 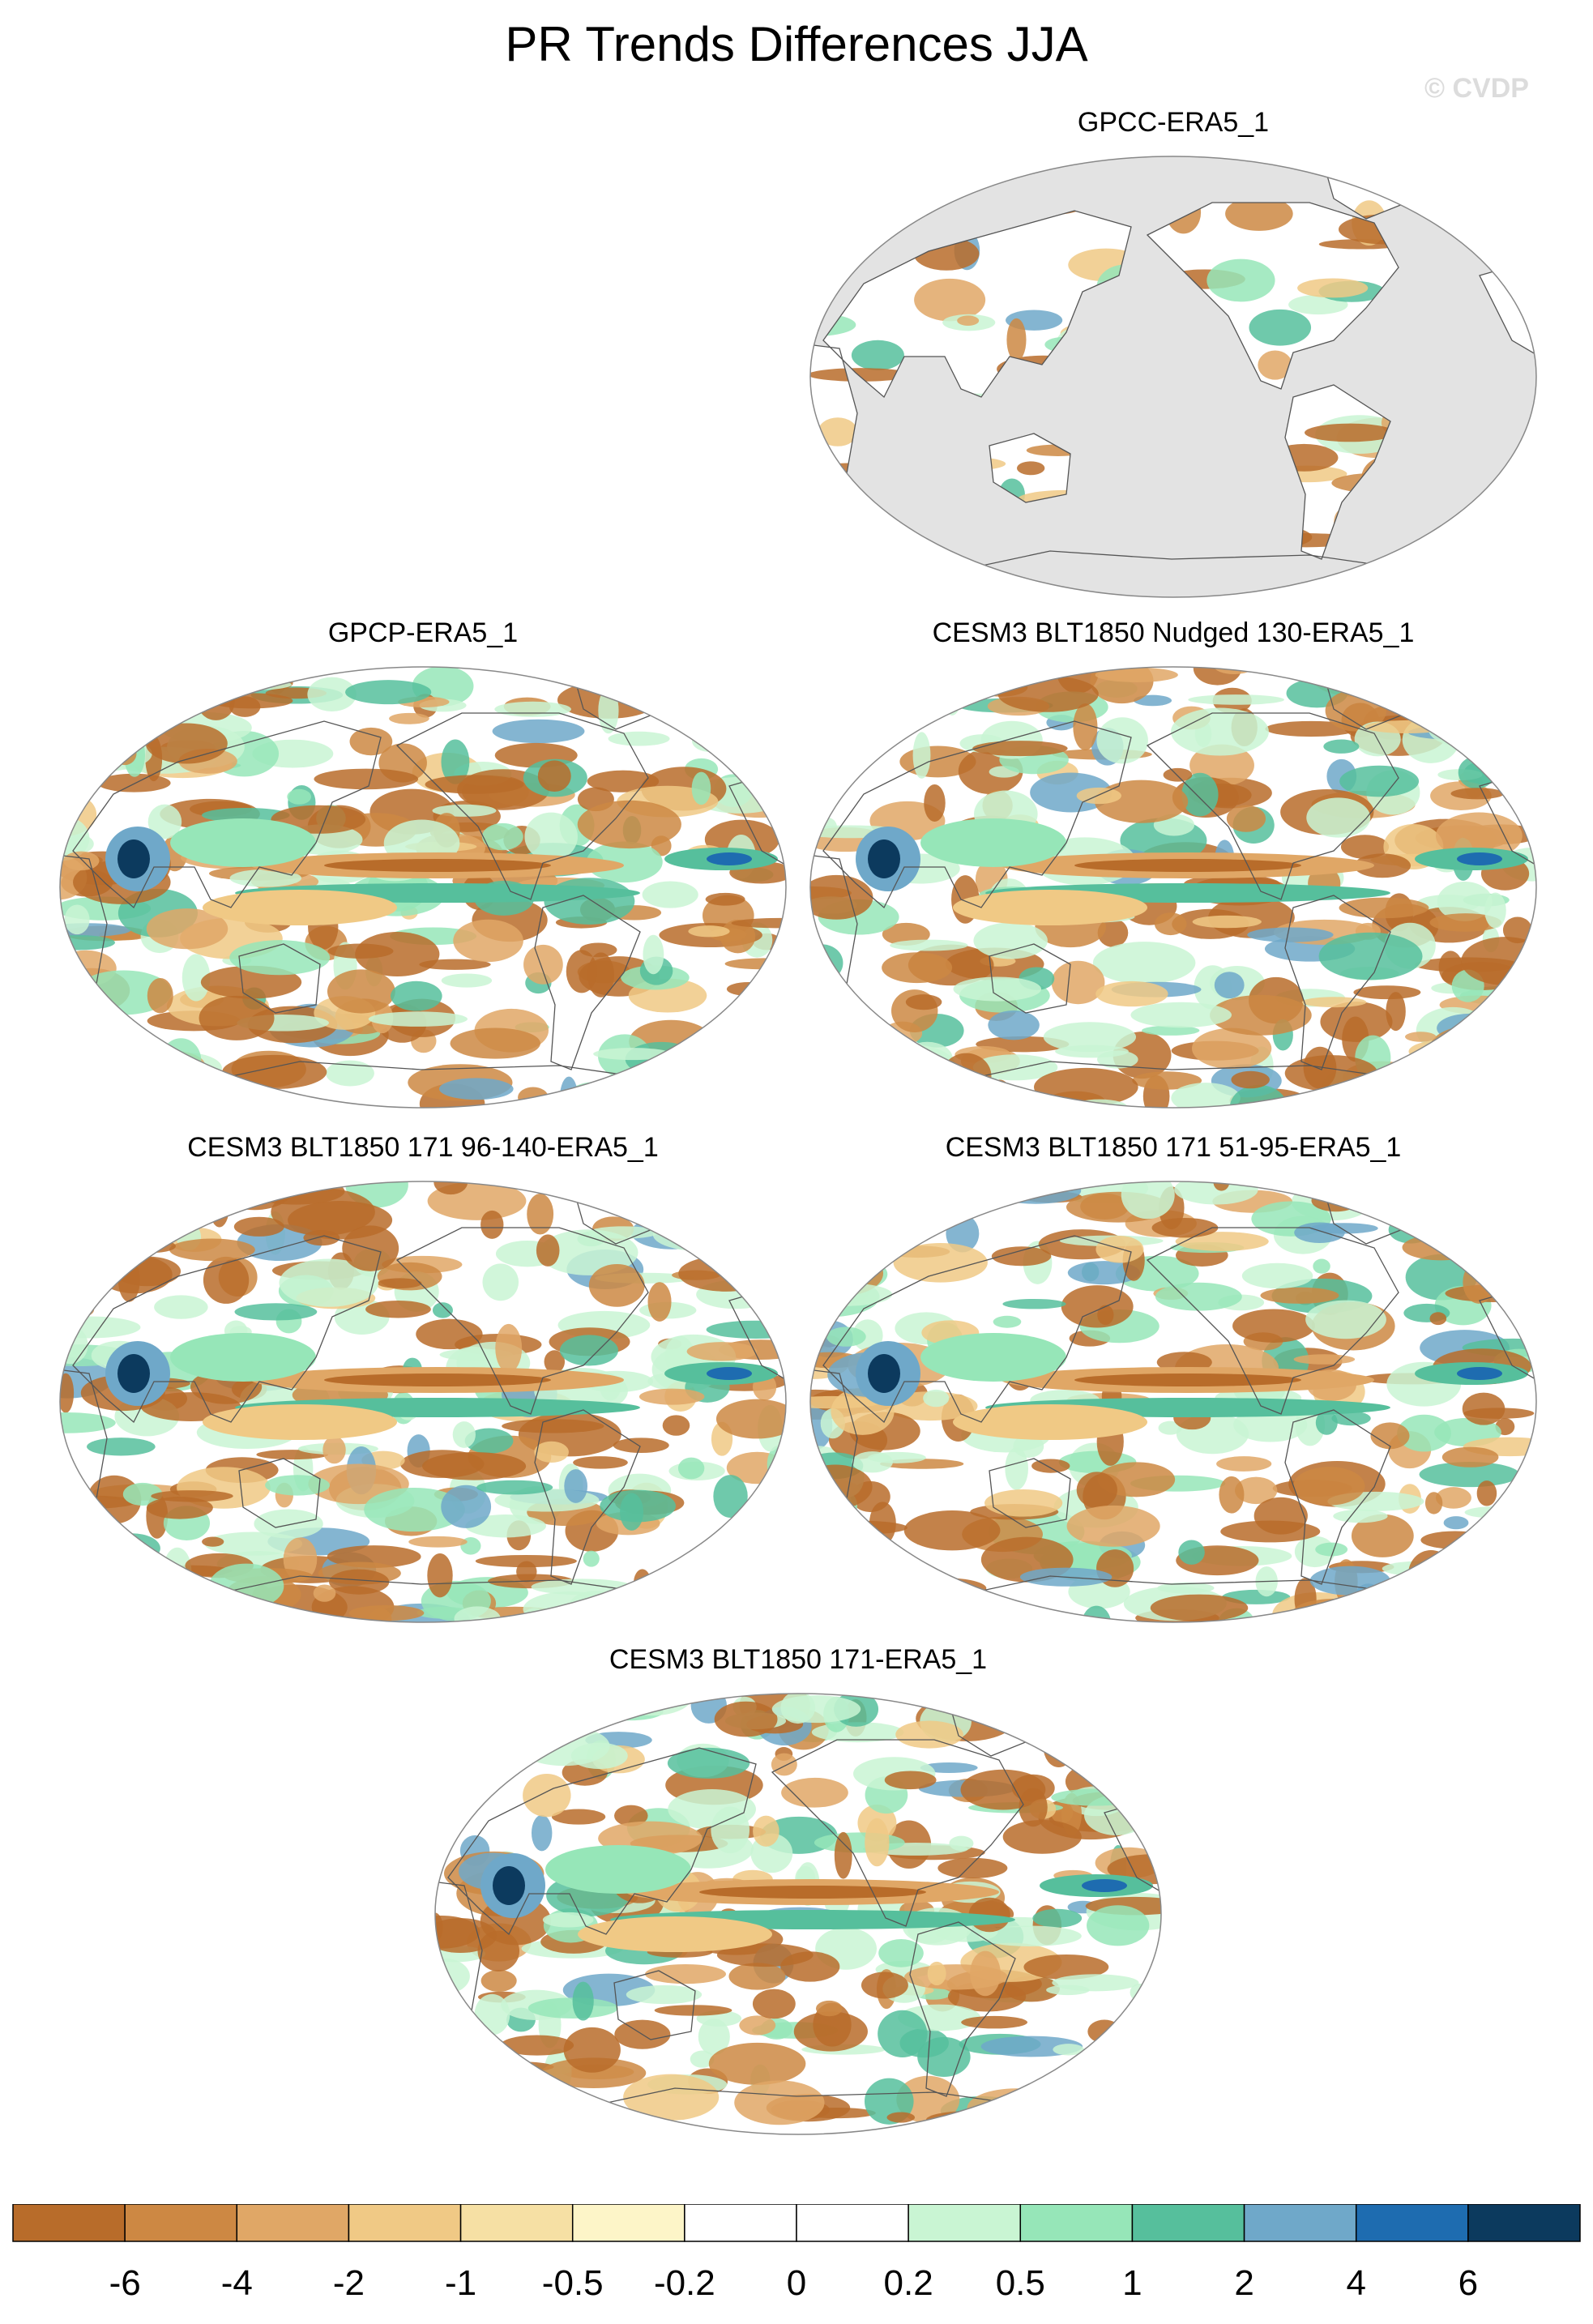 What do you see at coordinates (349, 2283) in the screenshot?
I see `colorbar-tick-label: -2` at bounding box center [349, 2283].